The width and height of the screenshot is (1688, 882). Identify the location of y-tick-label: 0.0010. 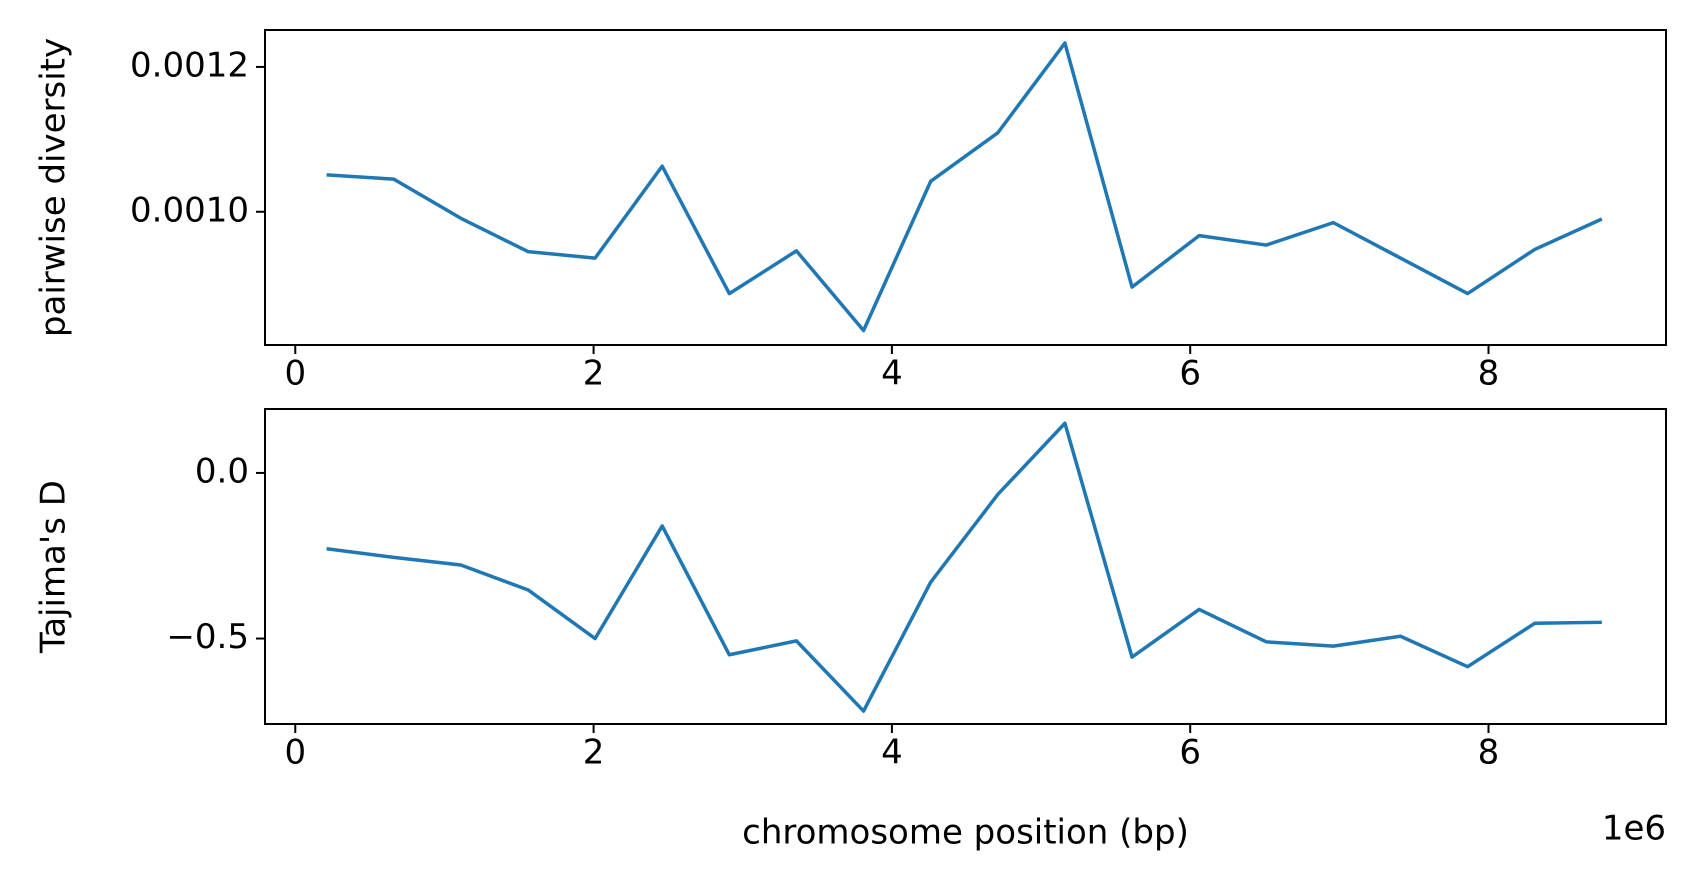
(189, 210).